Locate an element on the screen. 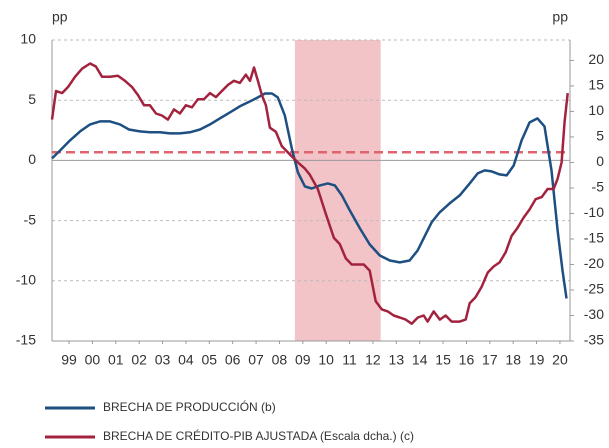  x-tick-label: 07 is located at coordinates (256, 360).